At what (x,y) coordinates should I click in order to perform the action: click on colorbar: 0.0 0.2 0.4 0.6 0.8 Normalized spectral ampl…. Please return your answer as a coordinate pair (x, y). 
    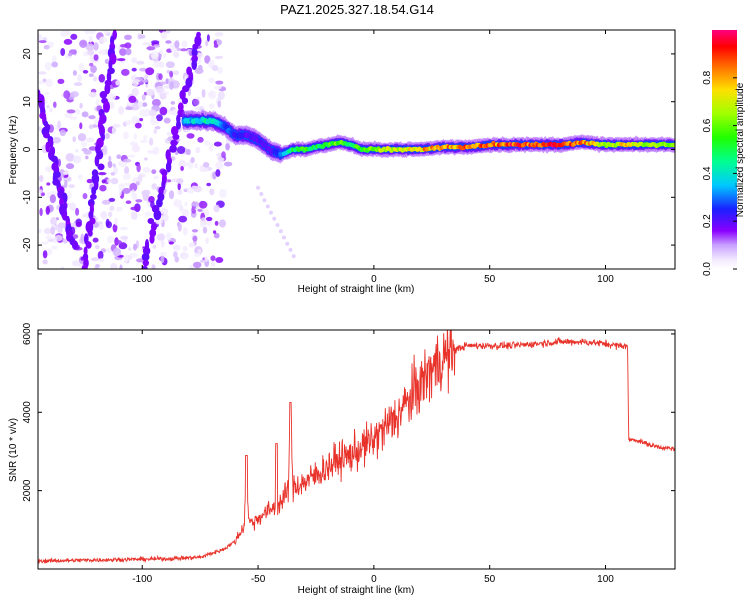
    Looking at the image, I should click on (724, 153).